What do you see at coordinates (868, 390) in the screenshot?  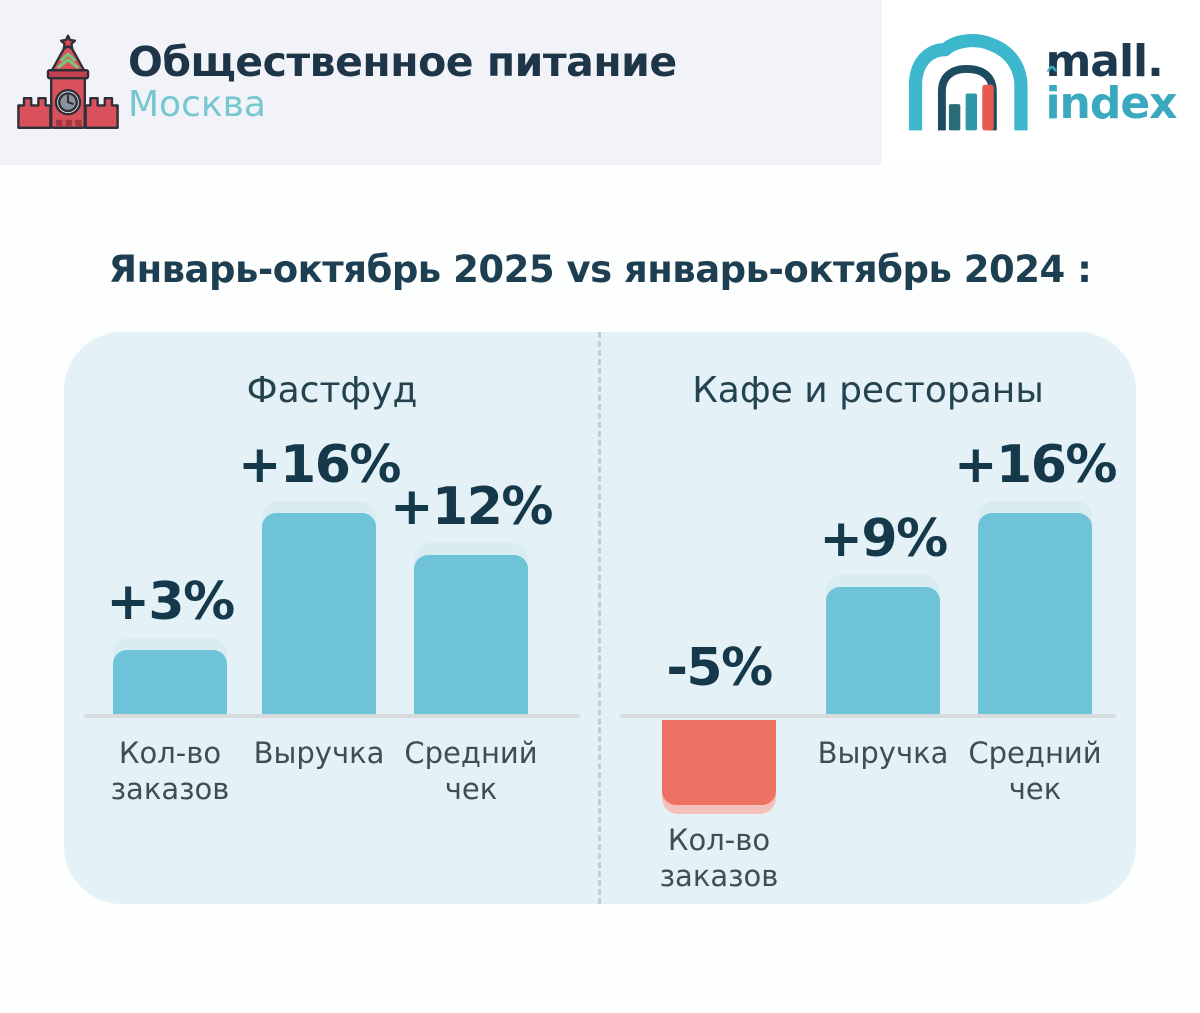 I see `cafes-title: Кафе и рестораны` at bounding box center [868, 390].